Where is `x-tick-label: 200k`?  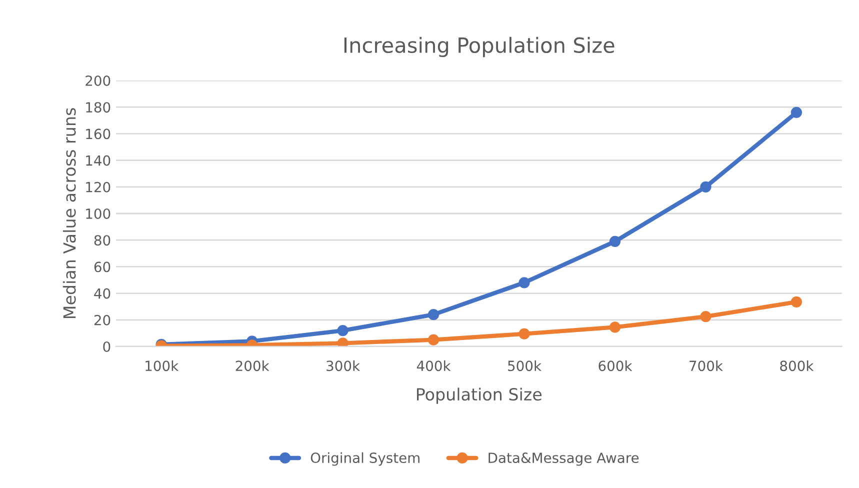 x-tick-label: 200k is located at coordinates (253, 366).